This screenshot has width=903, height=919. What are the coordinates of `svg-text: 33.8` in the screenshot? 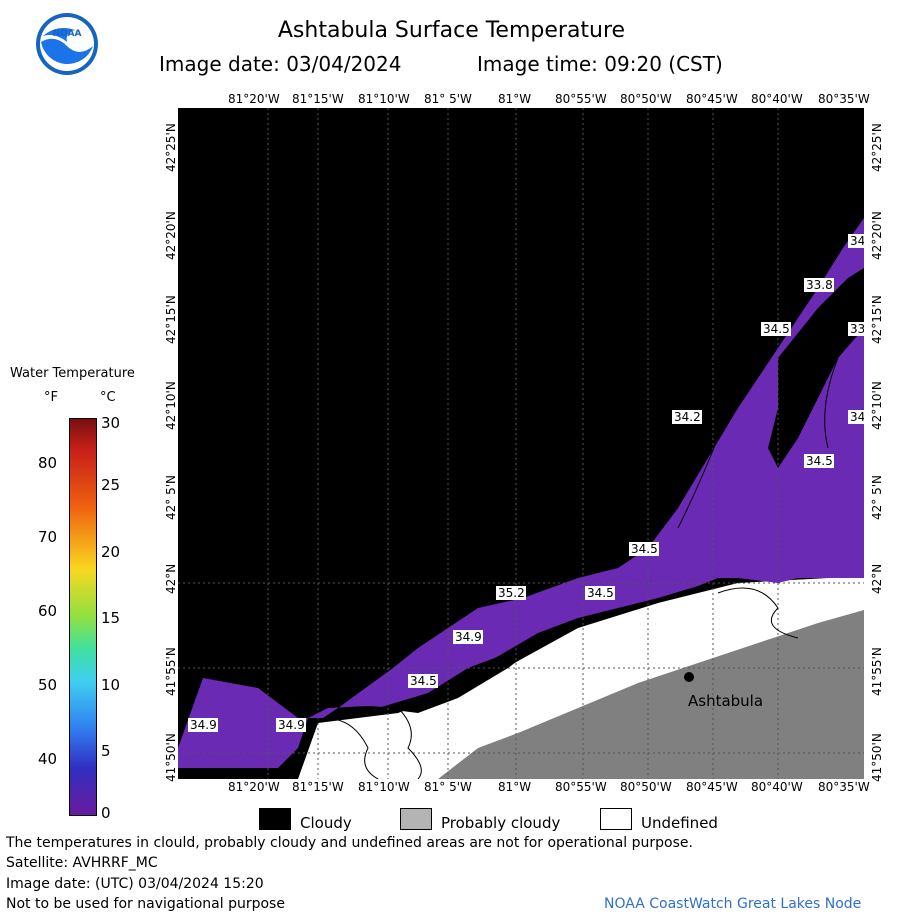 It's located at (819, 285).